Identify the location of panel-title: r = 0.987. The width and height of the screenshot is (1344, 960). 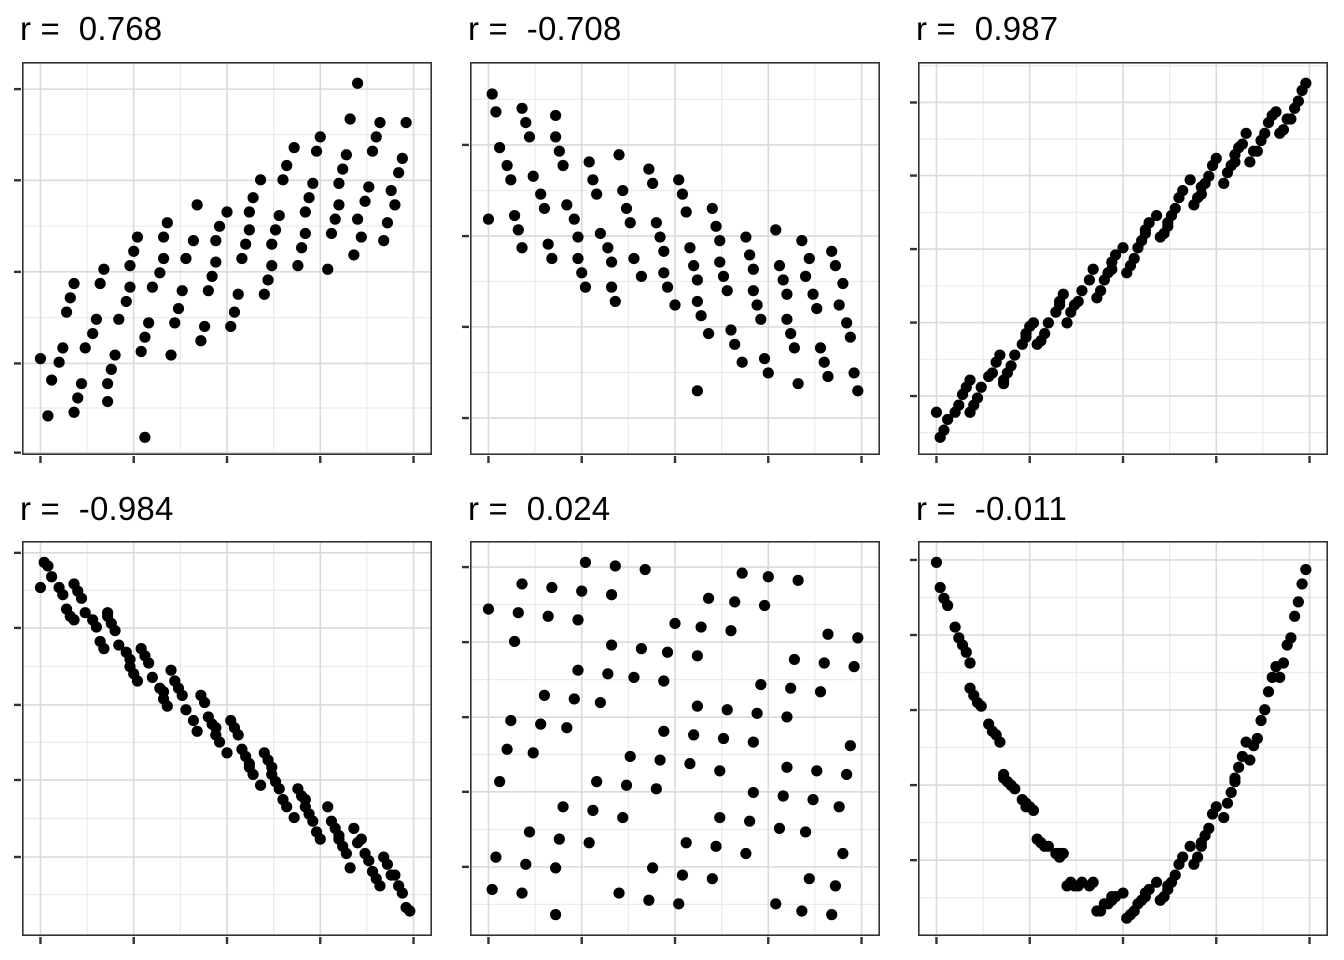
(987, 28).